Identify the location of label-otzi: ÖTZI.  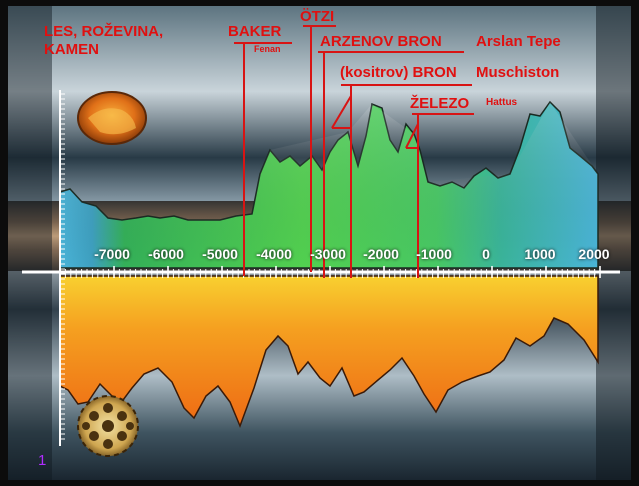
(317, 16).